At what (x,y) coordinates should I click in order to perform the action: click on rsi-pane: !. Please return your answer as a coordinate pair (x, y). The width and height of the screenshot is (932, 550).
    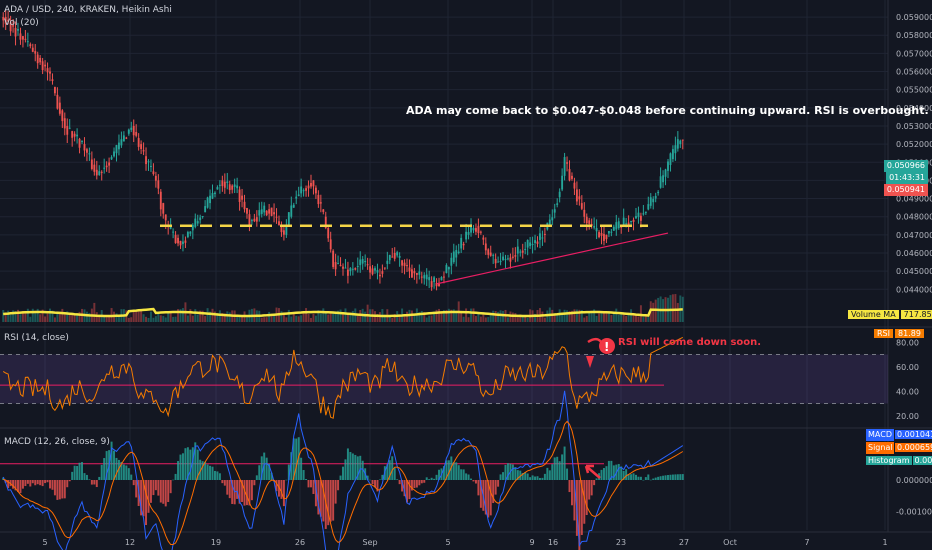
    Looking at the image, I should click on (444, 377).